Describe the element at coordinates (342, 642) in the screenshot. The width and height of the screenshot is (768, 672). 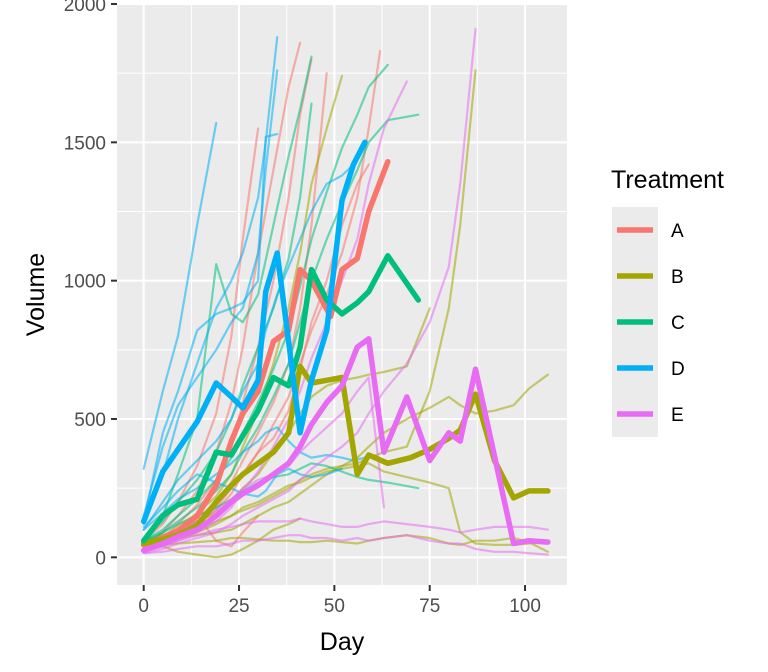
I see `x-axis-title: Day` at that location.